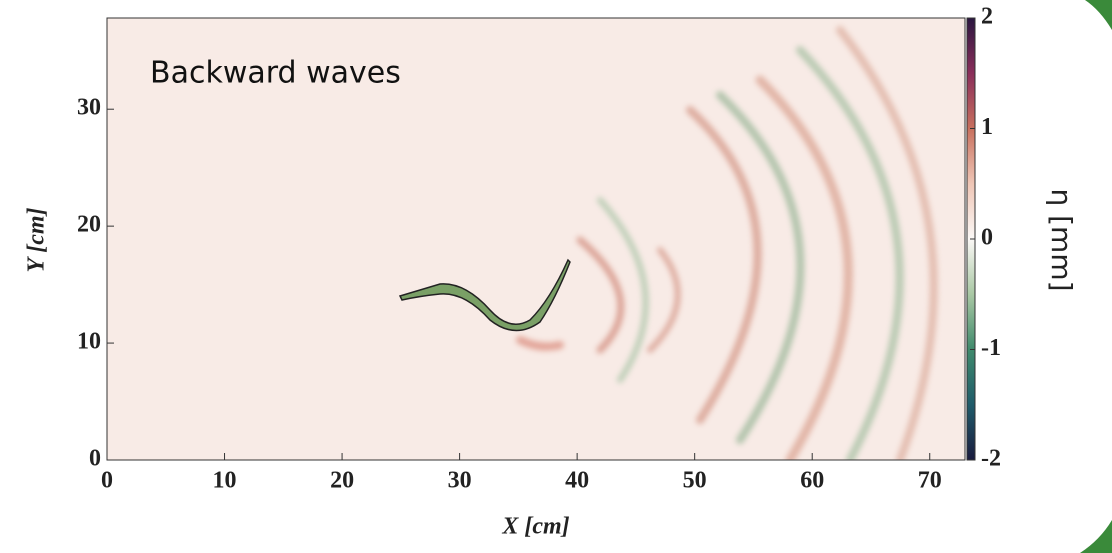 The height and width of the screenshot is (553, 1112). Describe the element at coordinates (987, 17) in the screenshot. I see `colorbar-tick-label: 2` at that location.